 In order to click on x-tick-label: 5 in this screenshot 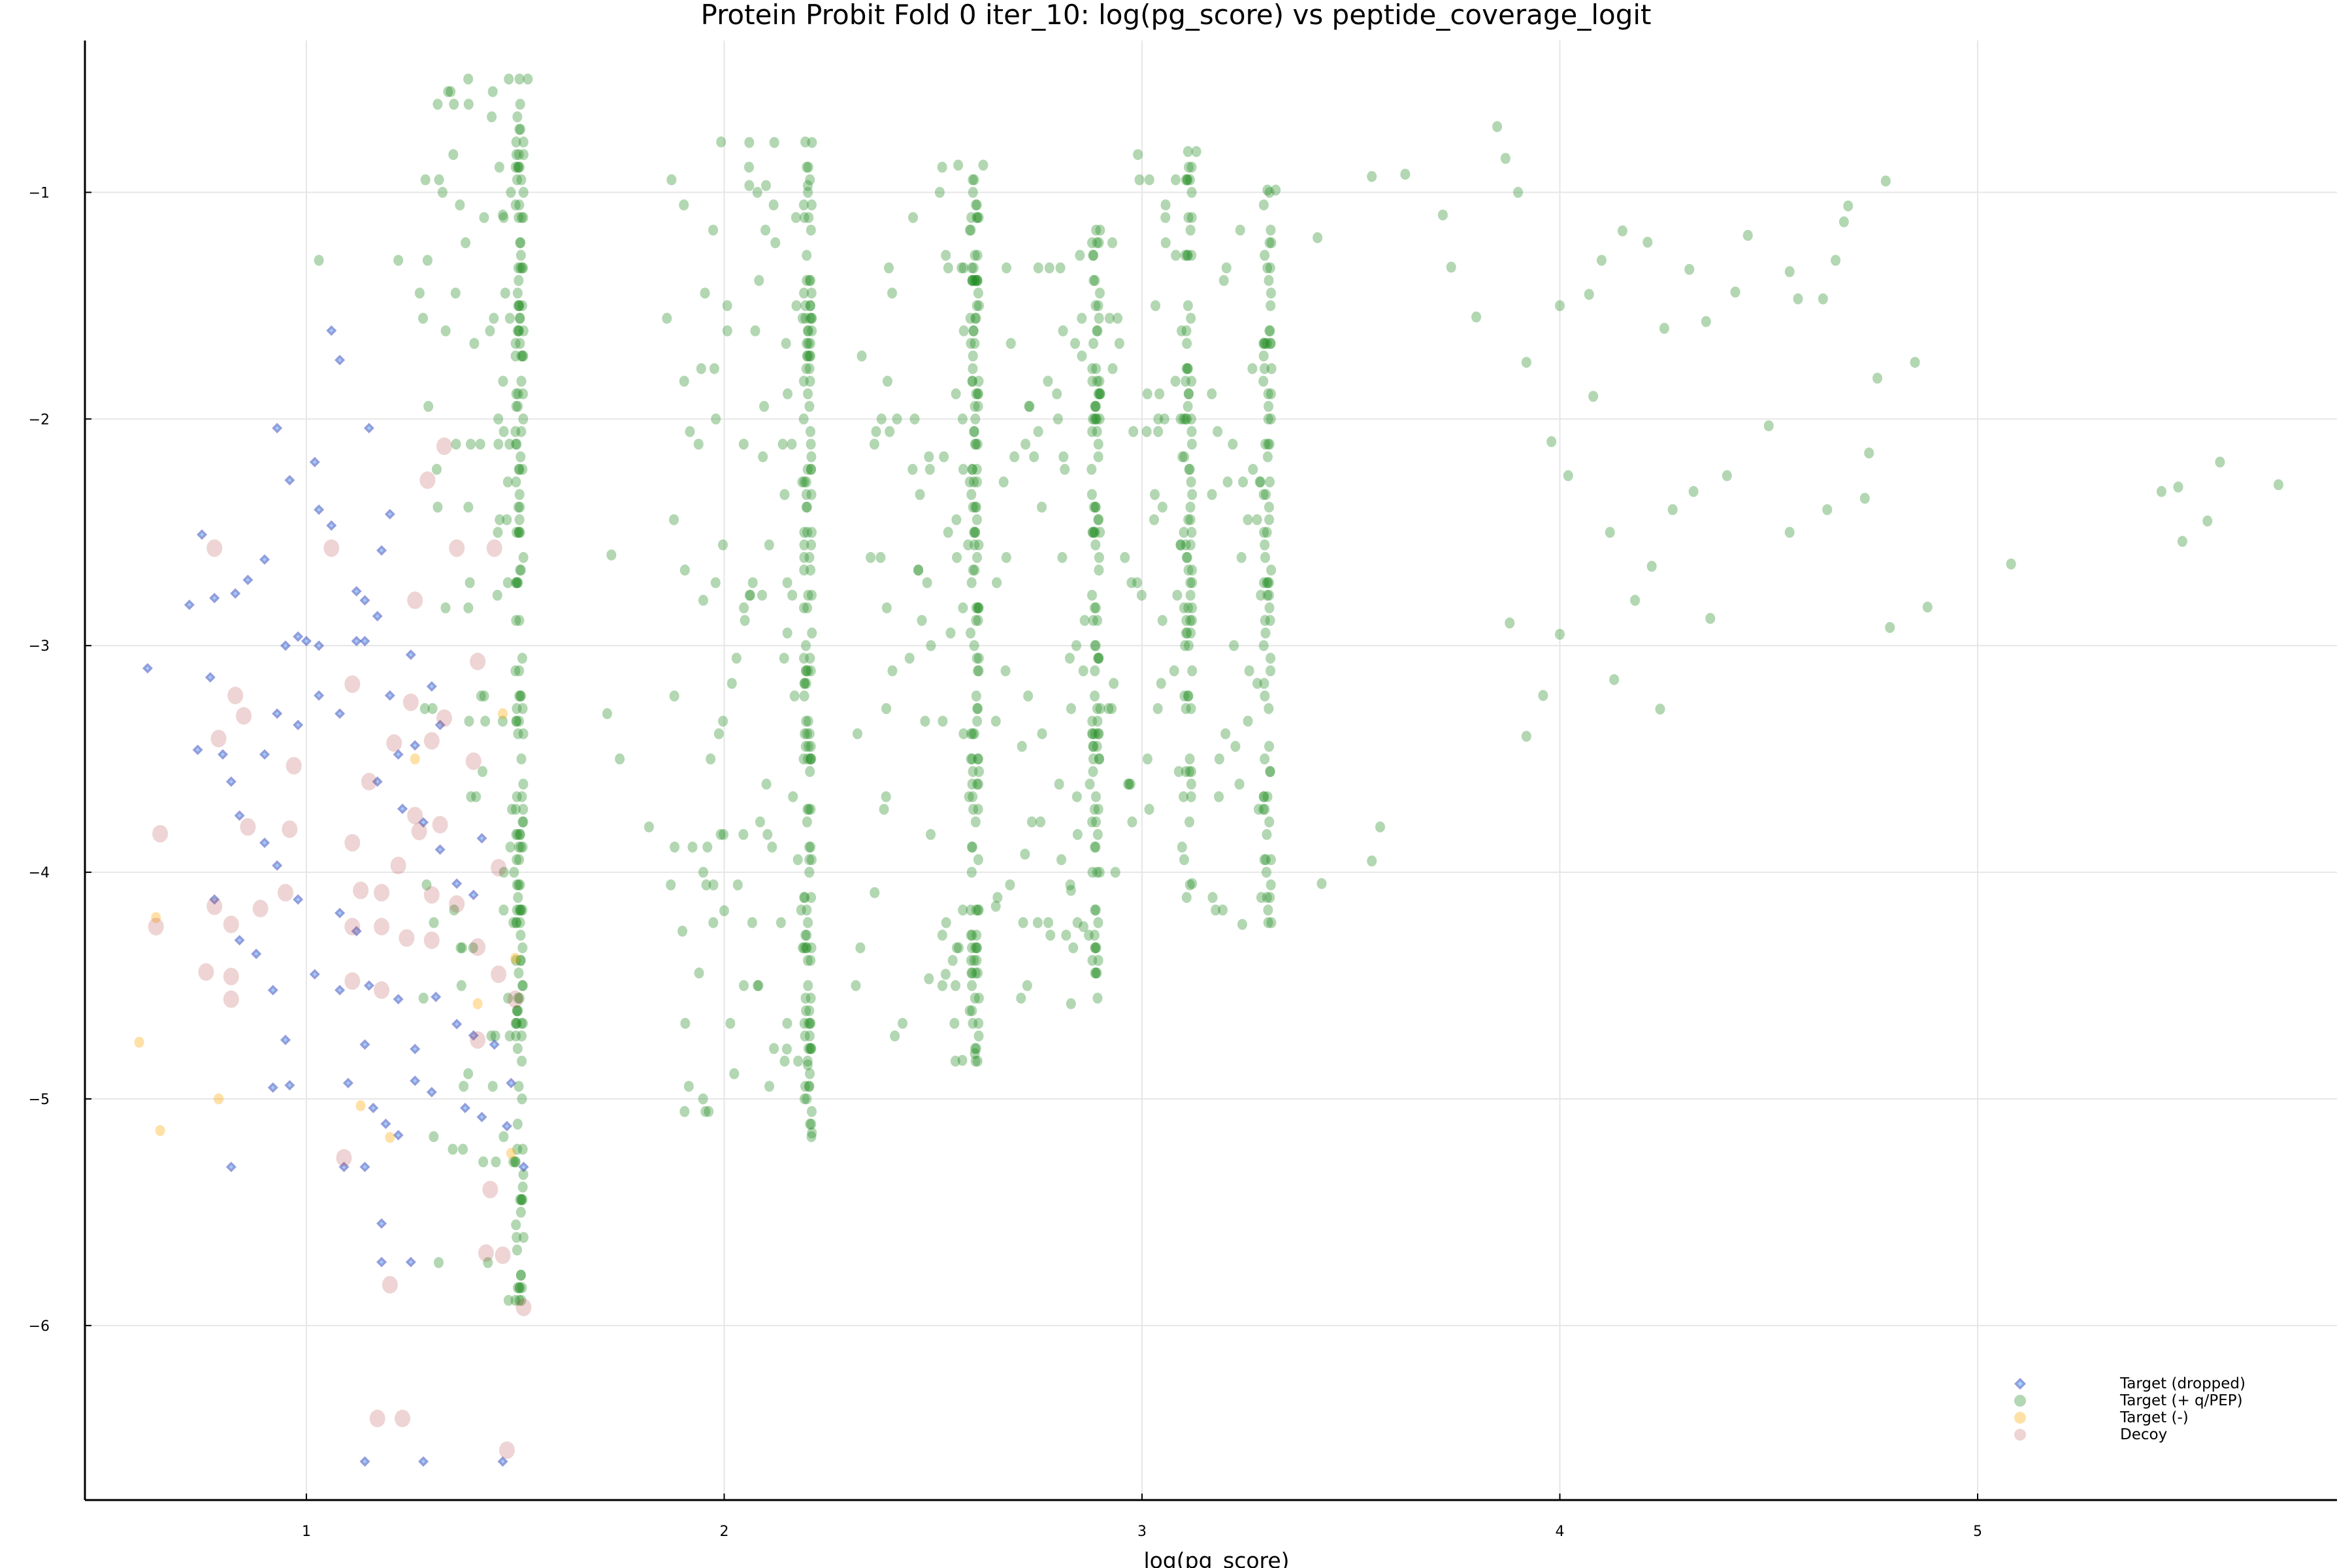, I will do `click(1977, 1532)`.